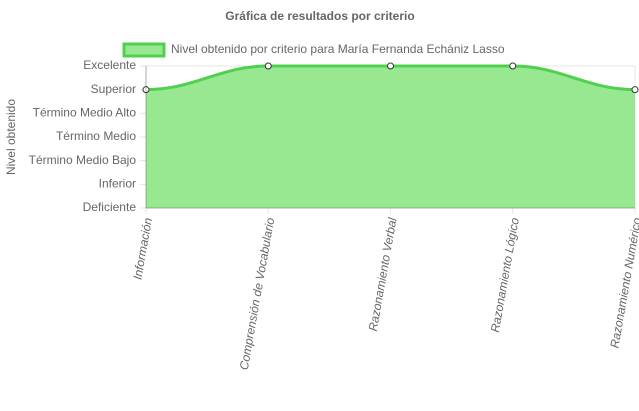 Image resolution: width=639 pixels, height=411 pixels. Describe the element at coordinates (113, 89) in the screenshot. I see `y-tick-label: Superior` at that location.